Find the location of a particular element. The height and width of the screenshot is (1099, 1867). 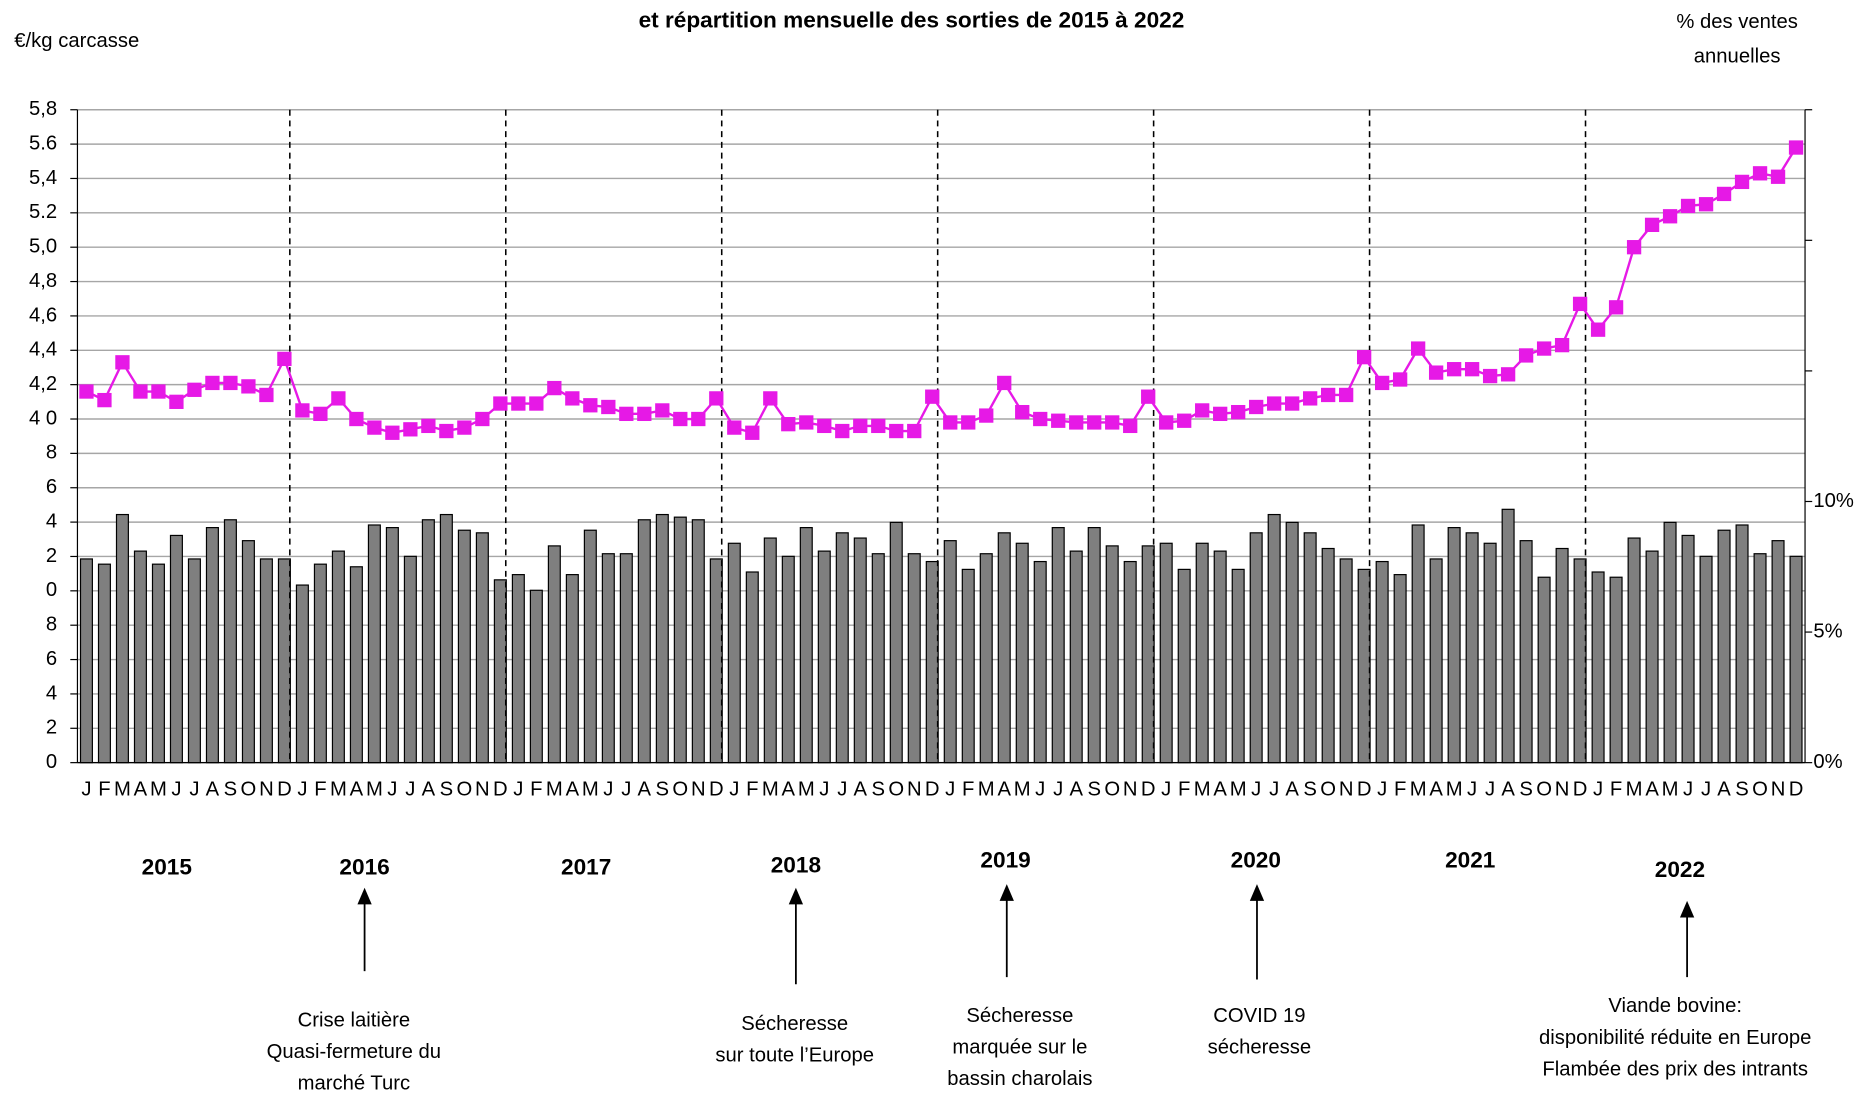

year-label: 2019 is located at coordinates (1005, 860).